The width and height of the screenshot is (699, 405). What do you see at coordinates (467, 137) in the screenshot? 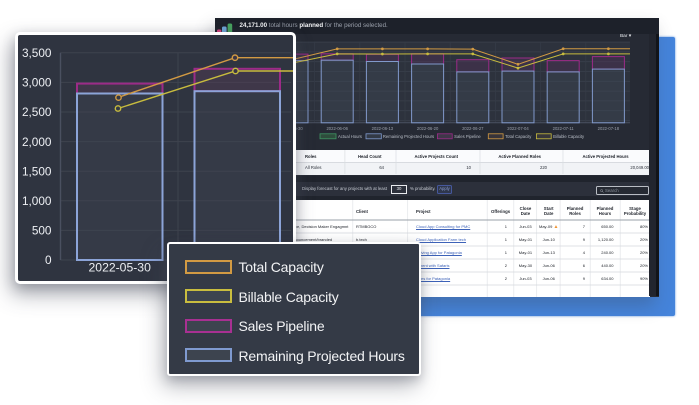
I see `svg-text: Sales Pipeline` at bounding box center [467, 137].